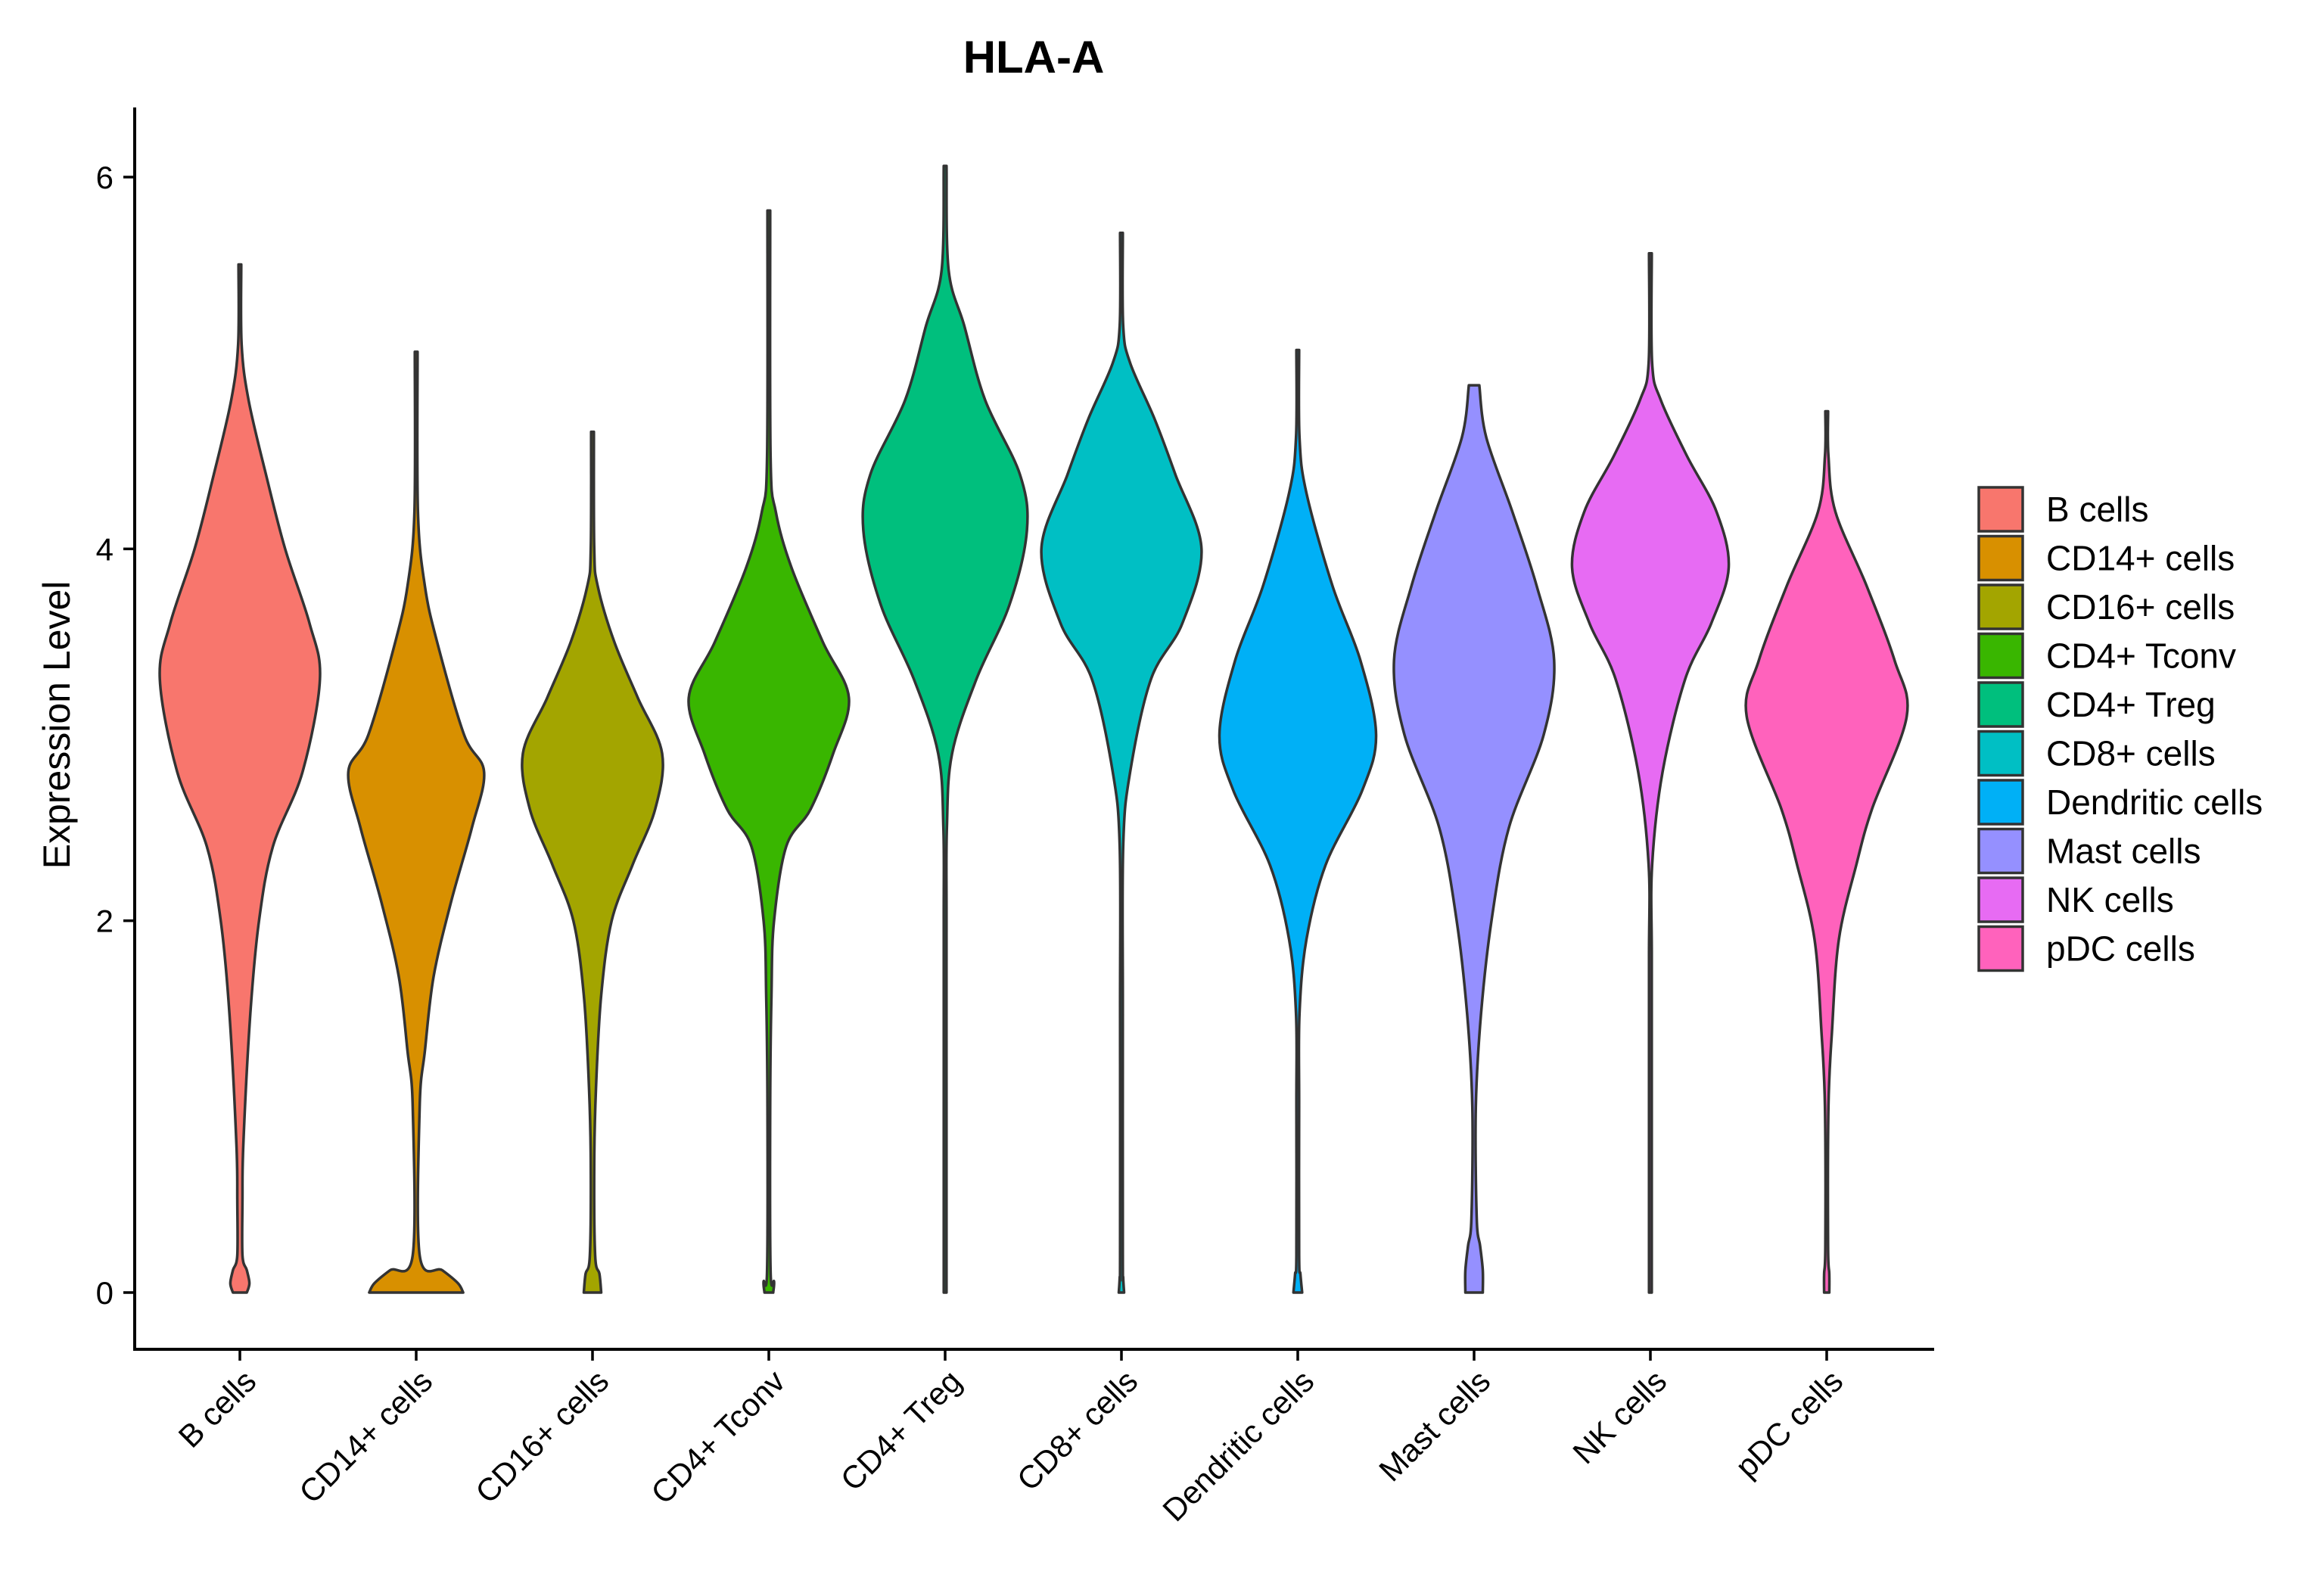 Image resolution: width=2311 pixels, height=1596 pixels. Describe the element at coordinates (2131, 704) in the screenshot. I see `legend-label: CD4+ Treg` at that location.